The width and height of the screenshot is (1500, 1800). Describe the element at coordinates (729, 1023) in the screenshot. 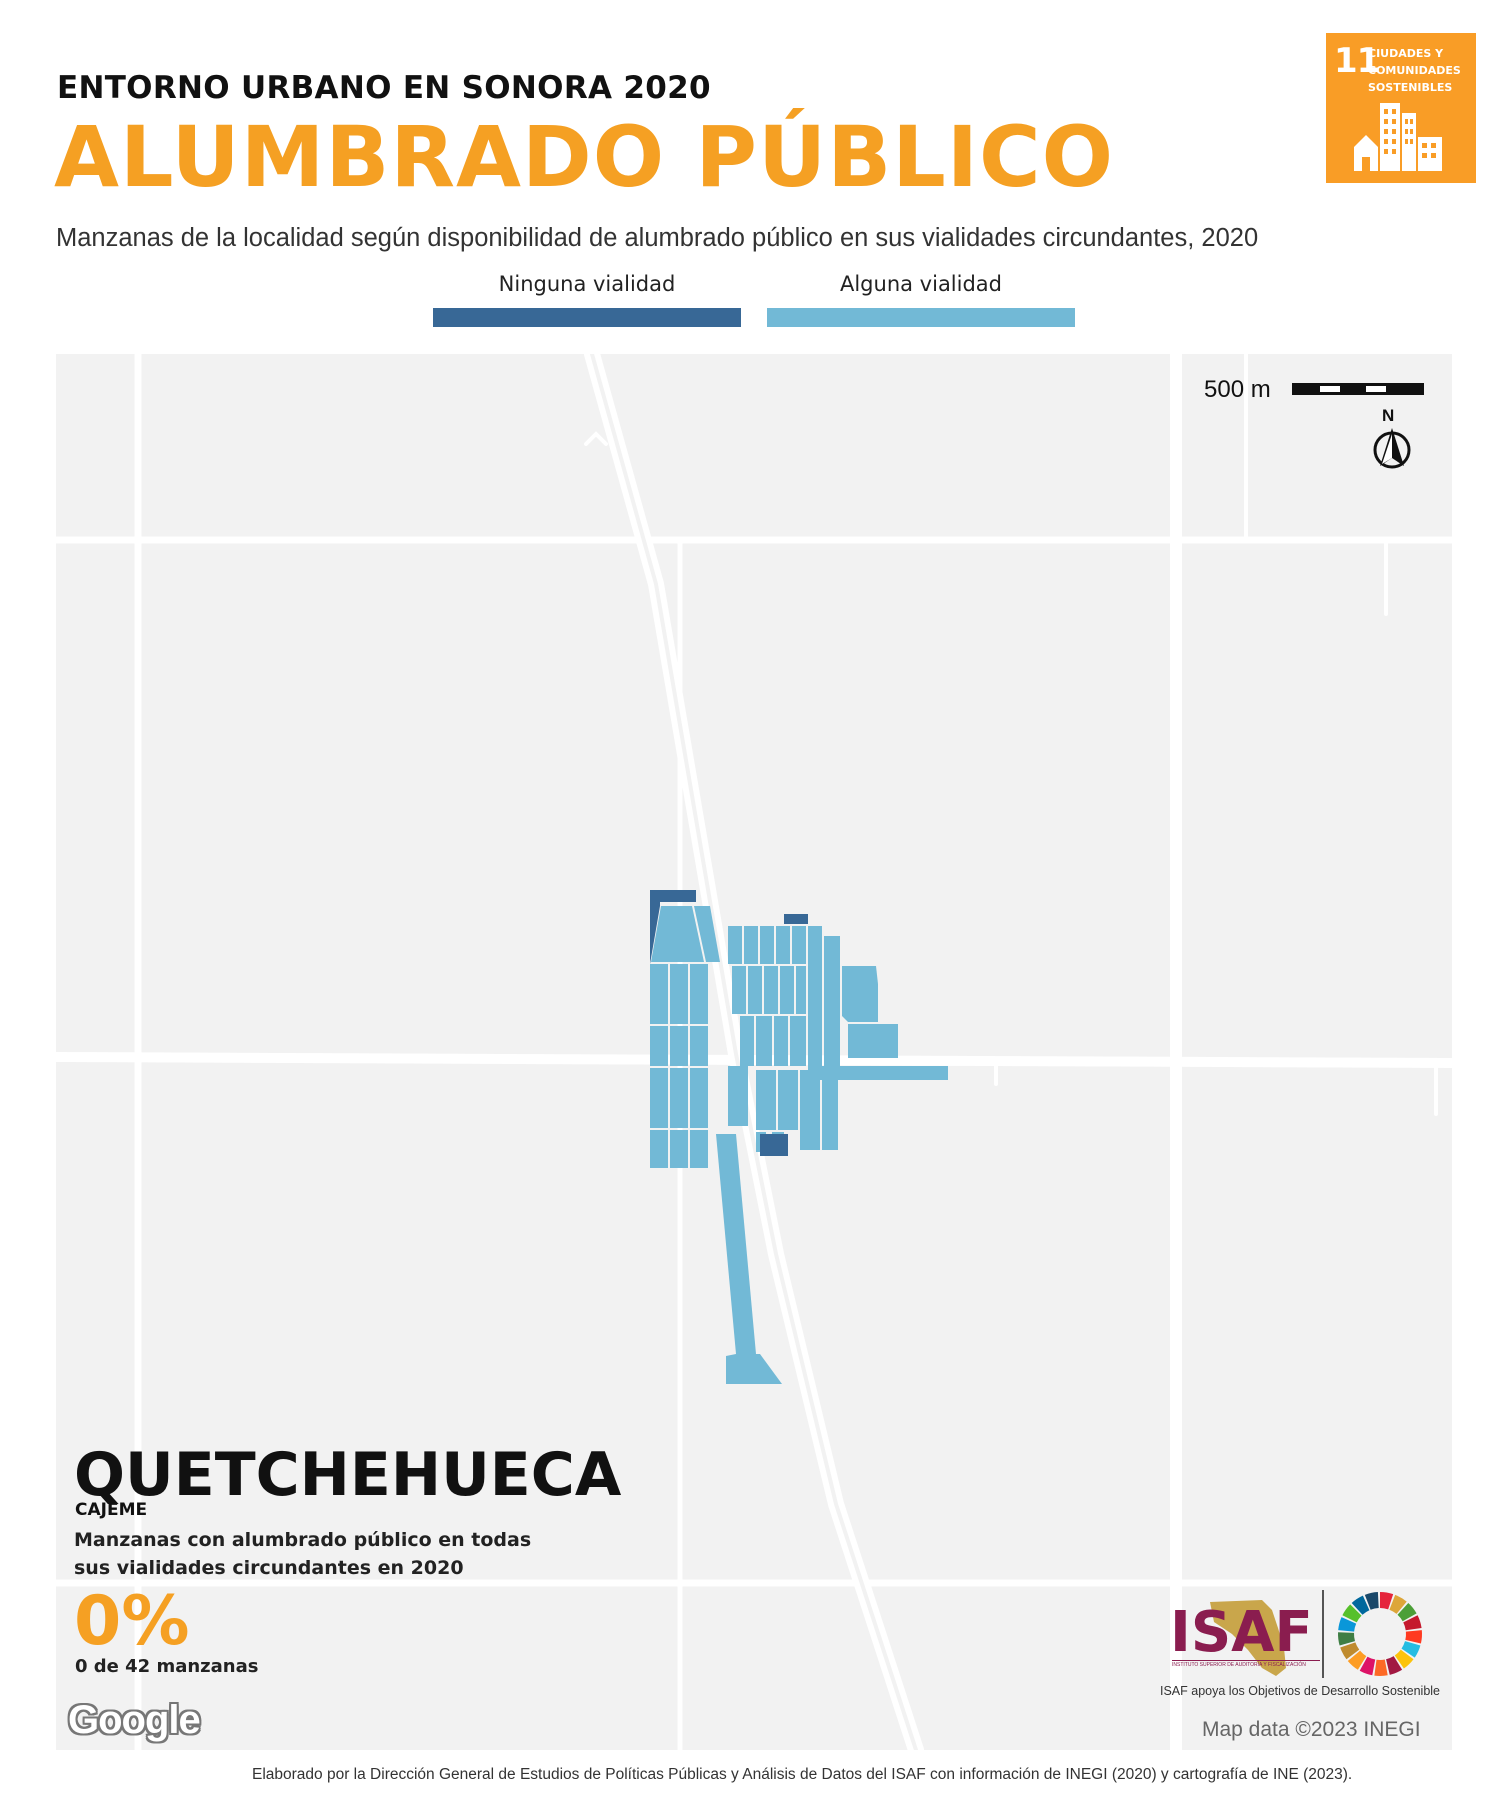

I see `blocks-ninguna-vialidad` at that location.